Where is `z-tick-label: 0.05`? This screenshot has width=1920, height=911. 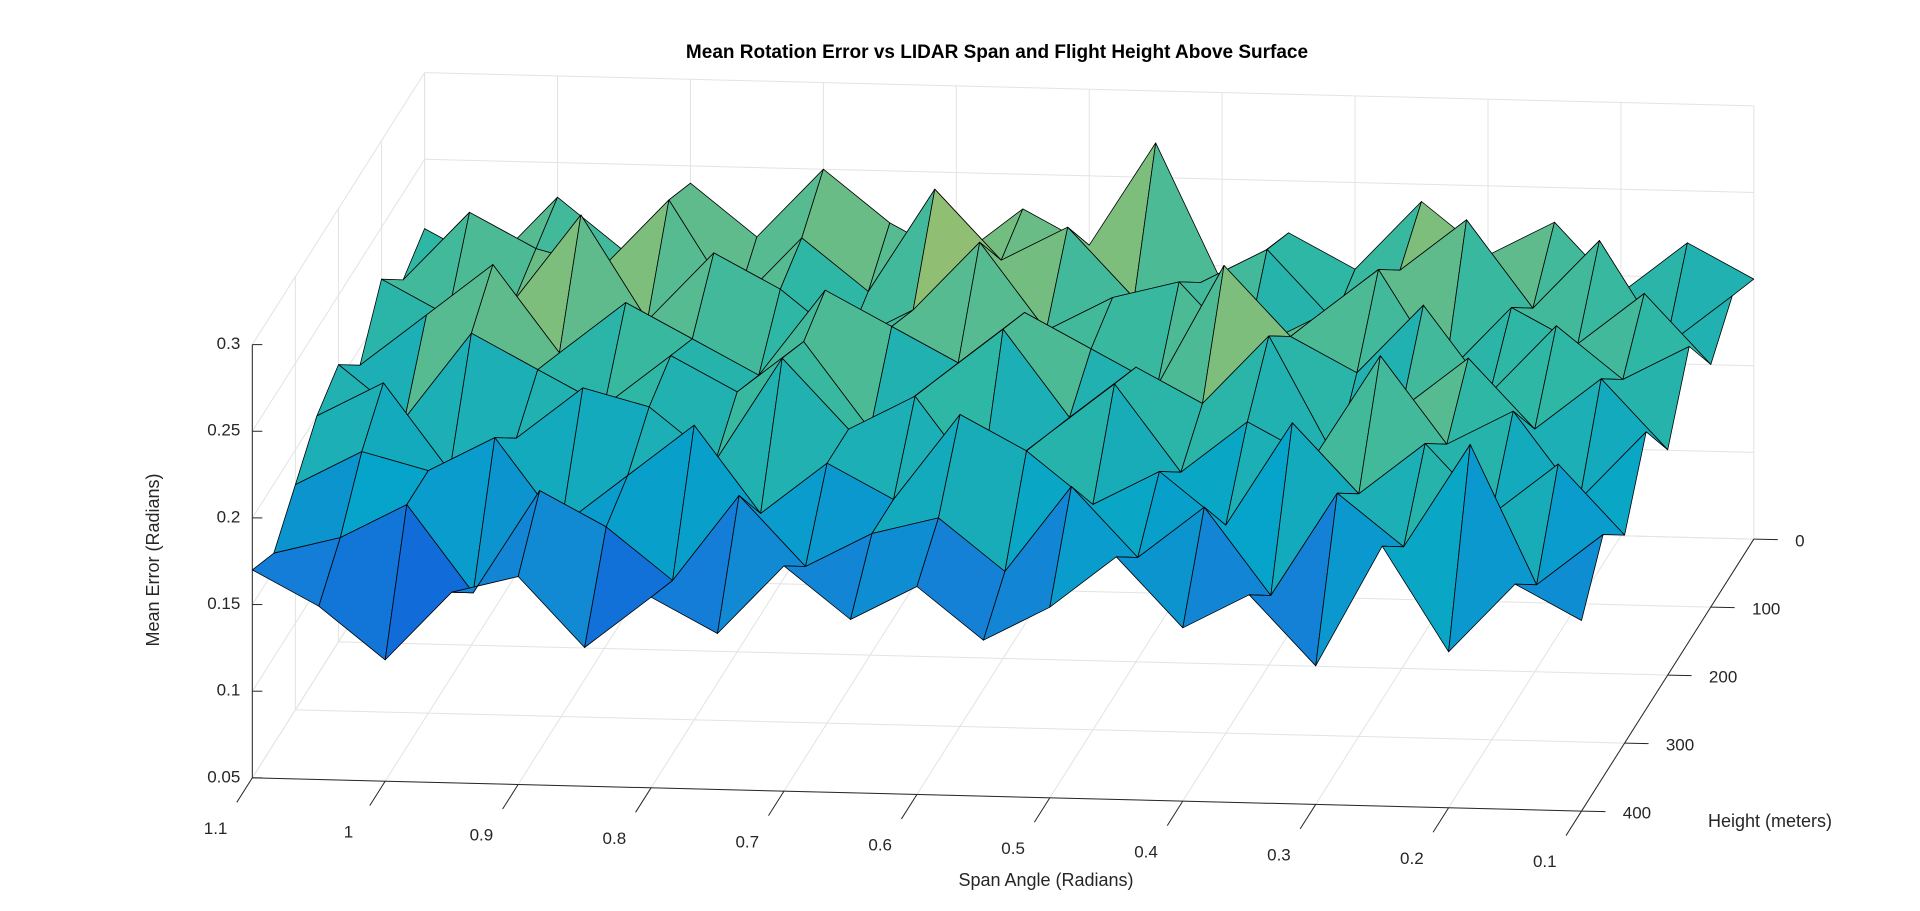
z-tick-label: 0.05 is located at coordinates (223, 776).